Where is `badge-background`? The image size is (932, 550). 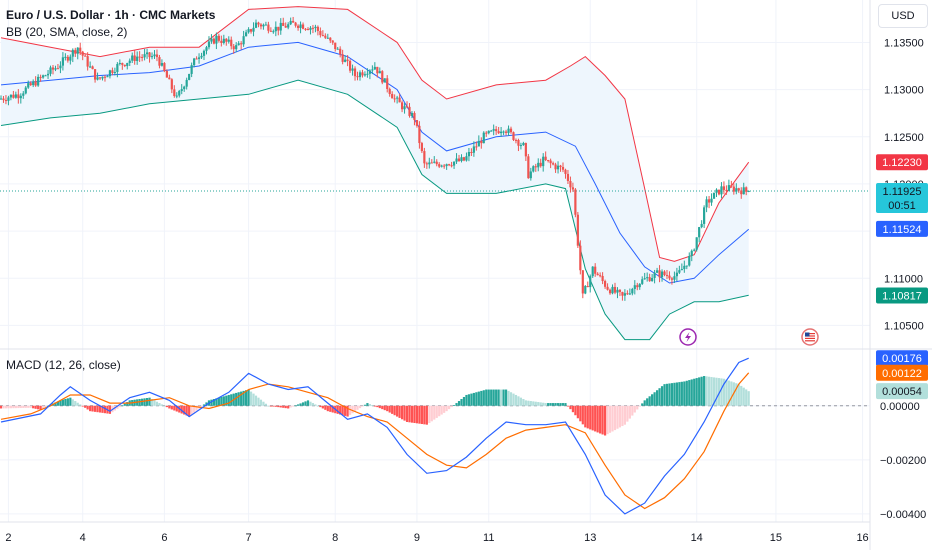
badge-background is located at coordinates (902, 228).